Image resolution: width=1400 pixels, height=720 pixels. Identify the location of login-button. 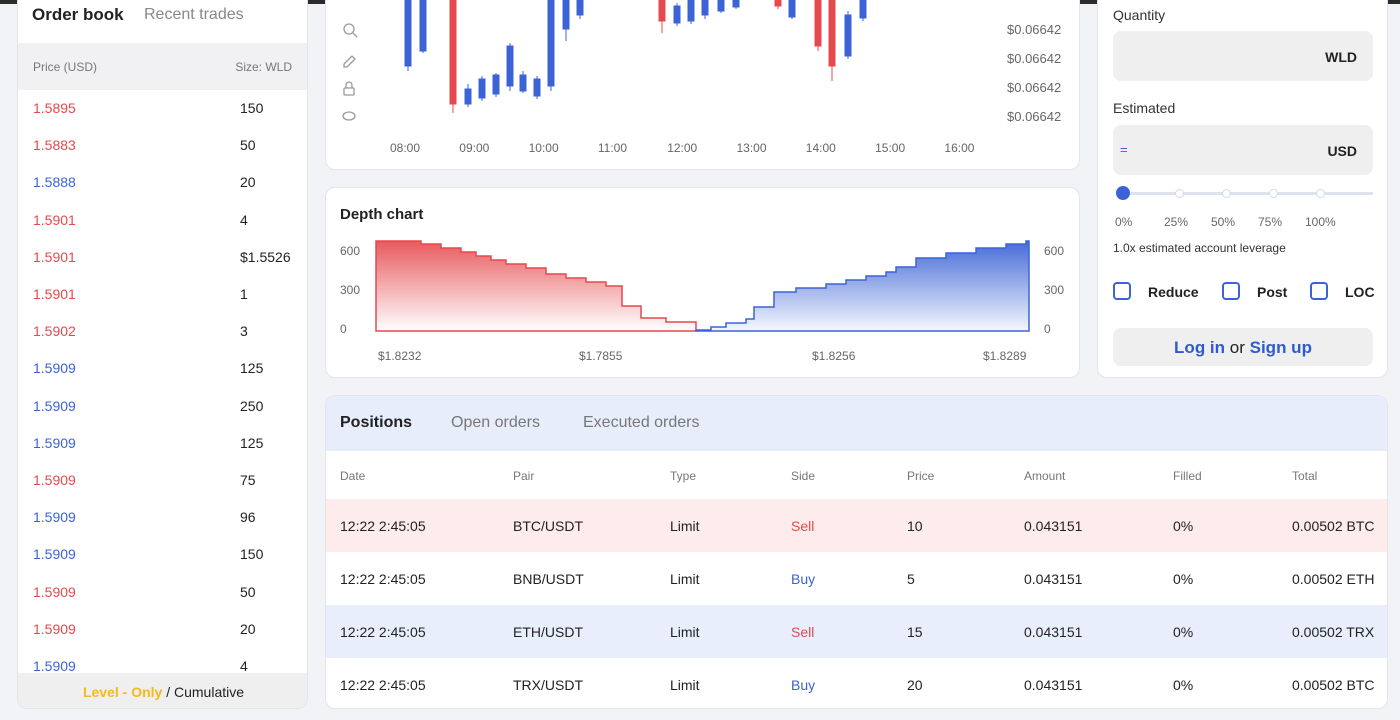
(1243, 347).